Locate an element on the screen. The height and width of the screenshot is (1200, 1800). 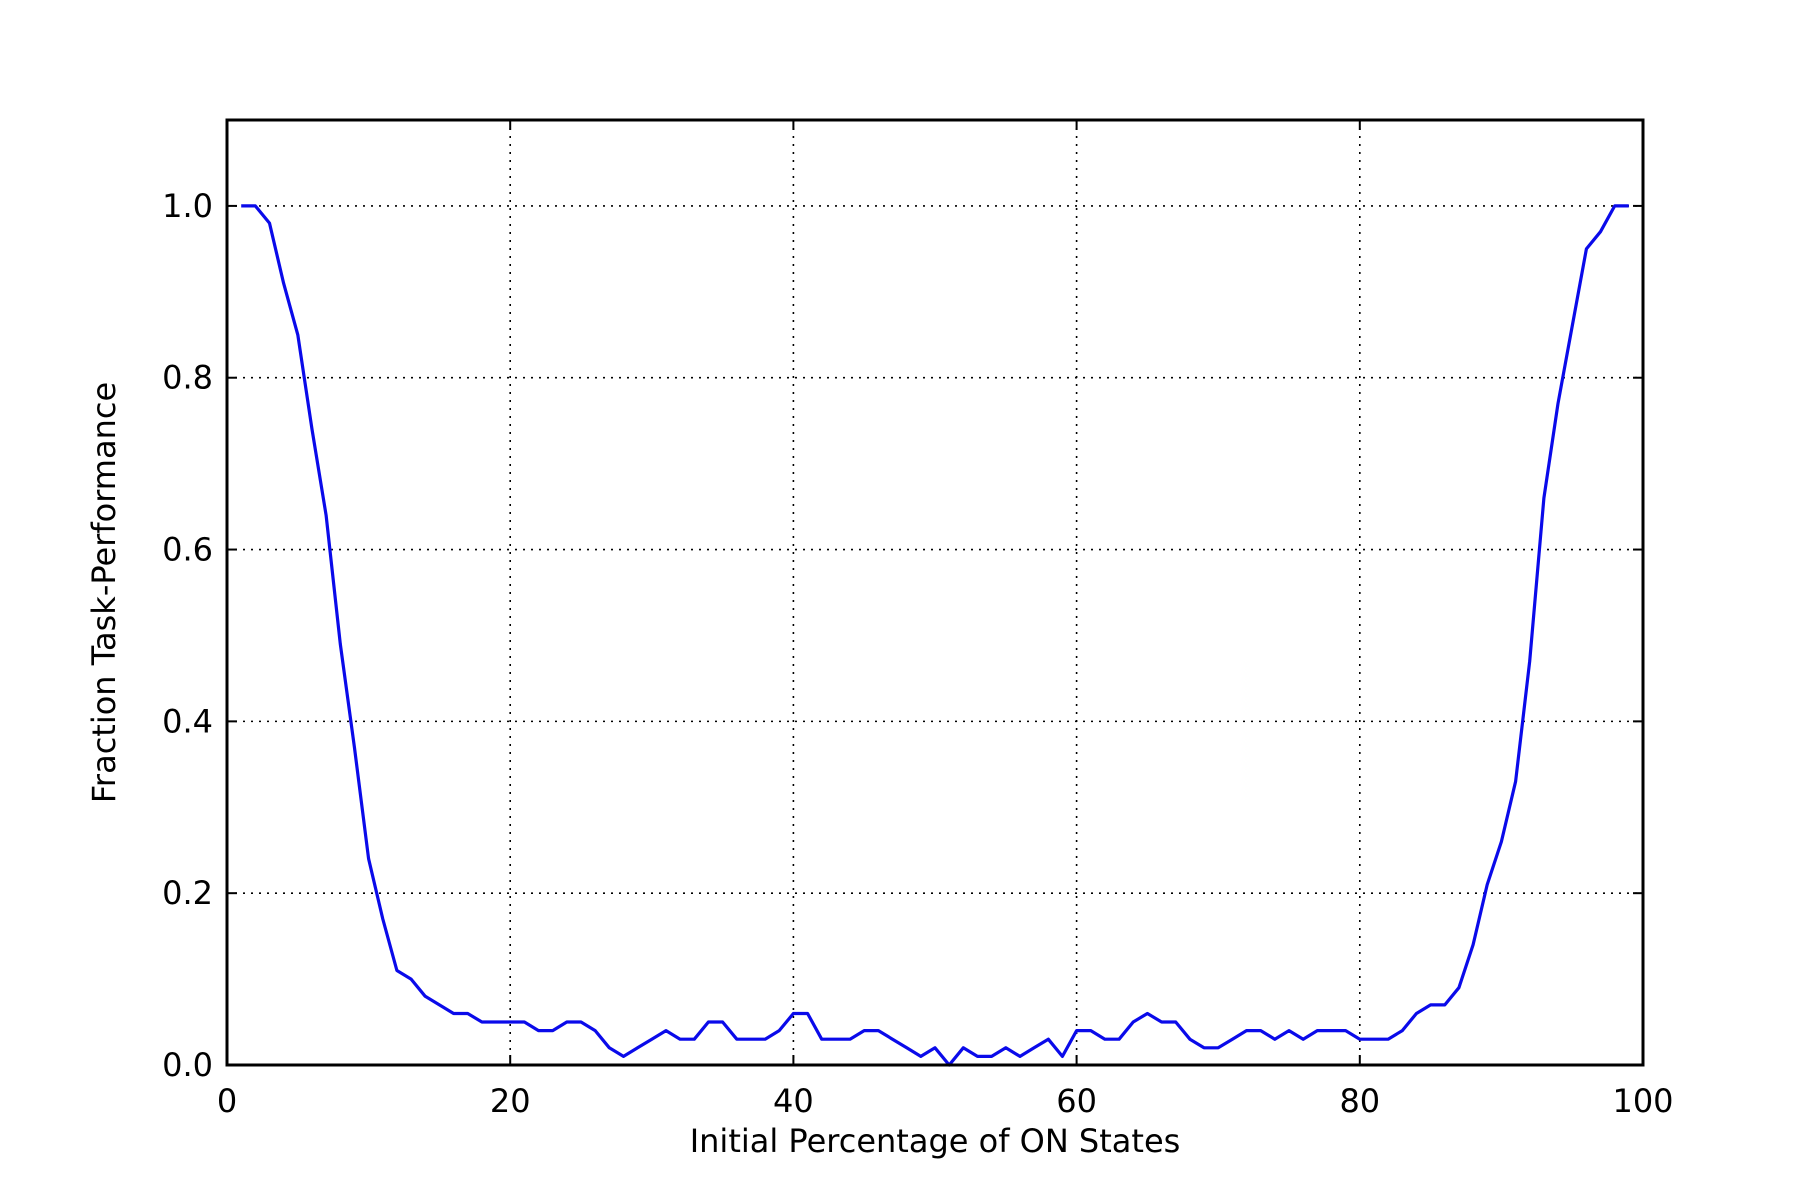
x-axis-label: Initial Percentage of ON States is located at coordinates (935, 1141).